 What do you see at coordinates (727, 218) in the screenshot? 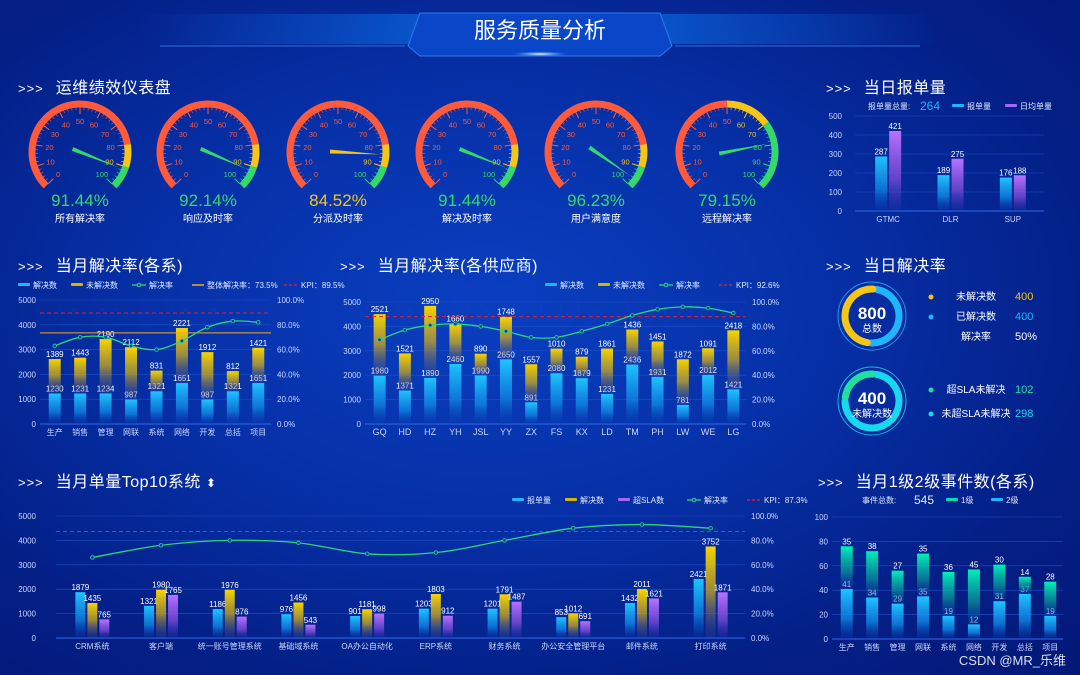
I see `gauge-label: 远程解决率` at bounding box center [727, 218].